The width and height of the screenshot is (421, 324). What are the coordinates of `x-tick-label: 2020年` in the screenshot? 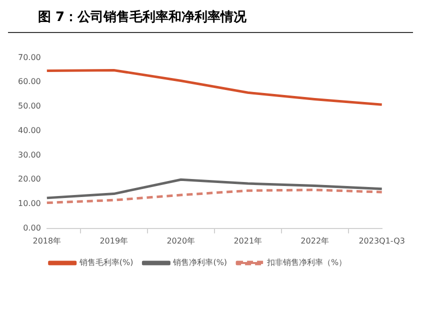 It's located at (181, 241).